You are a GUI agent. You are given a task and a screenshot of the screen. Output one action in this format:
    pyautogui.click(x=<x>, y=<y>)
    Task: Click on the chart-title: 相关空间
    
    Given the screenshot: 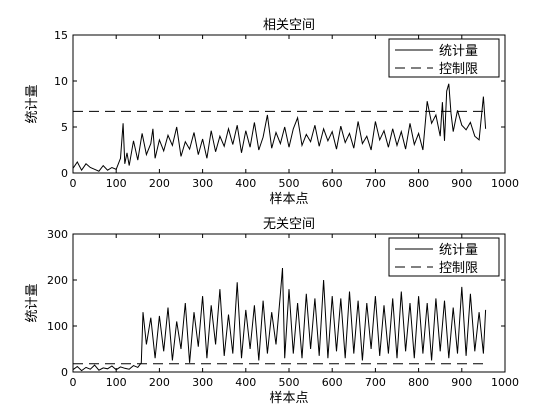 What is the action you would take?
    pyautogui.click(x=289, y=25)
    